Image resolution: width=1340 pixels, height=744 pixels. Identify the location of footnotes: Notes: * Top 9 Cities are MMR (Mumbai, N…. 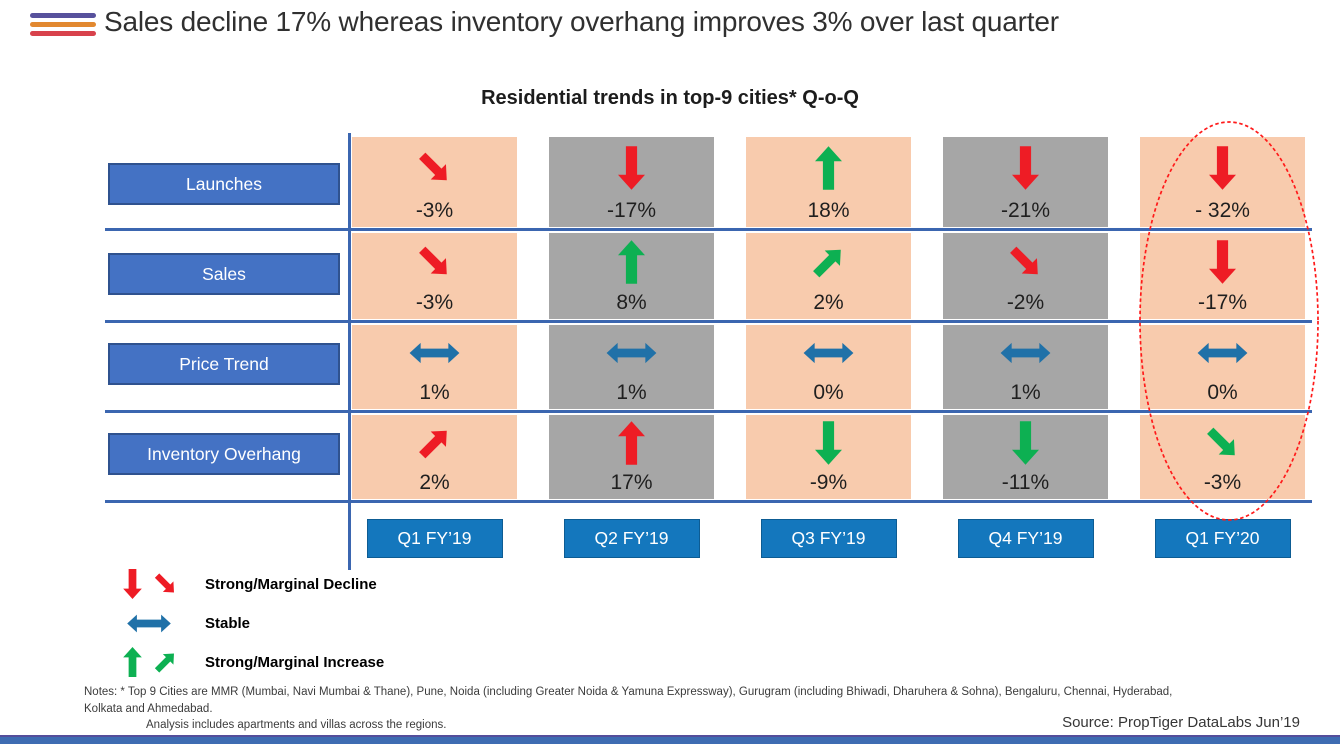
(691, 709).